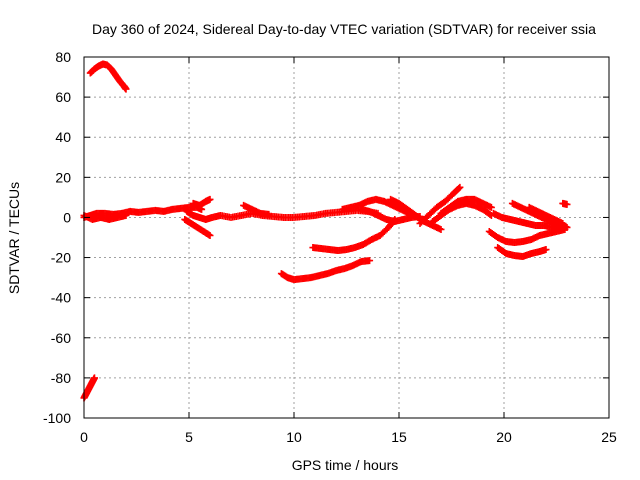  Describe the element at coordinates (63, 97) in the screenshot. I see `y-tick-label: 60` at that location.